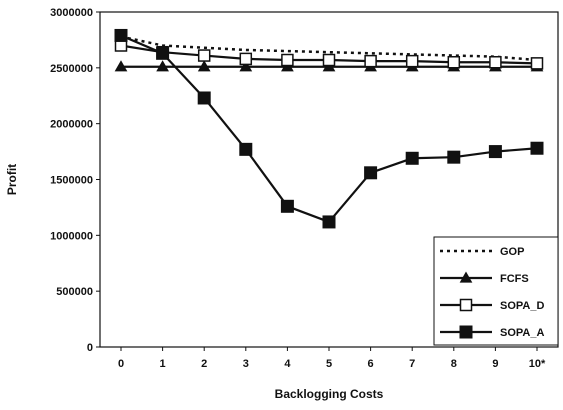 The height and width of the screenshot is (410, 563). What do you see at coordinates (522, 306) in the screenshot?
I see `legend-label-sopa-d: SOPA_D` at bounding box center [522, 306].